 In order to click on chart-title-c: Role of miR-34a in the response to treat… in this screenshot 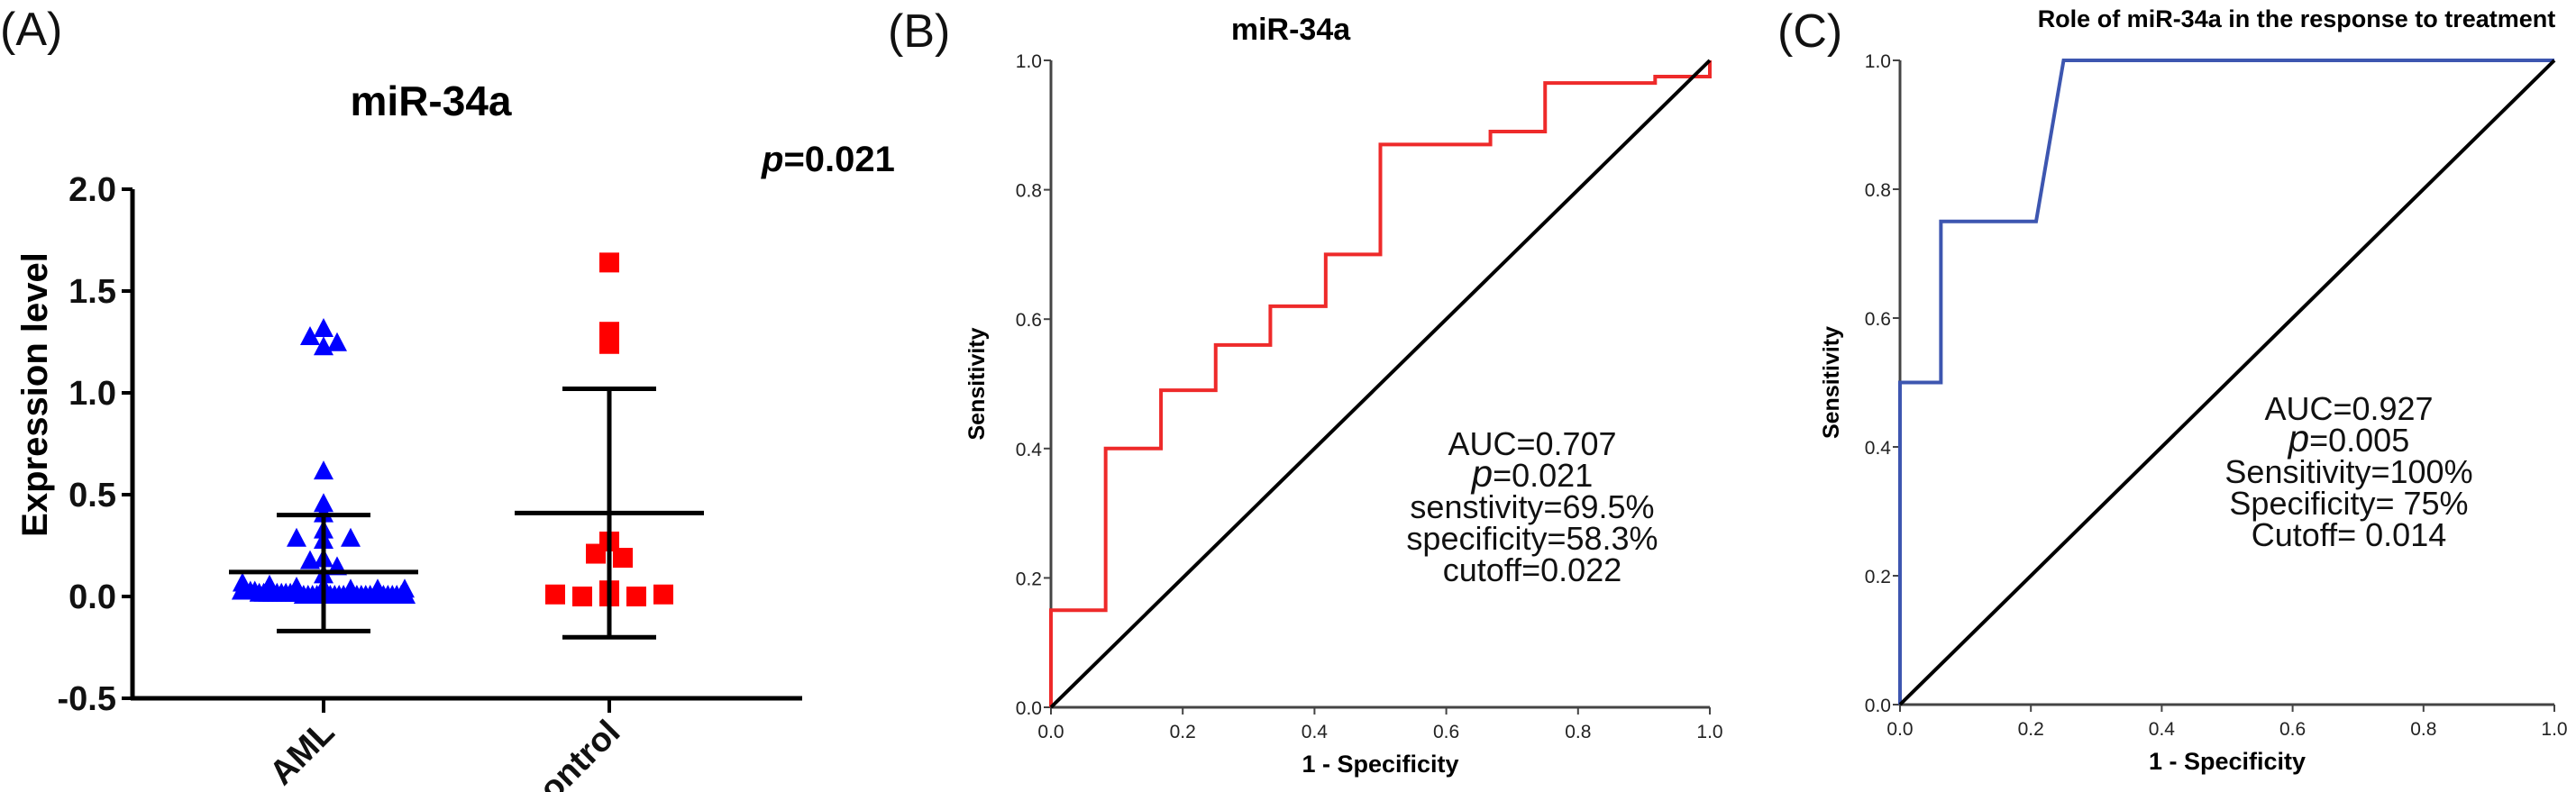, I will do `click(2297, 18)`.